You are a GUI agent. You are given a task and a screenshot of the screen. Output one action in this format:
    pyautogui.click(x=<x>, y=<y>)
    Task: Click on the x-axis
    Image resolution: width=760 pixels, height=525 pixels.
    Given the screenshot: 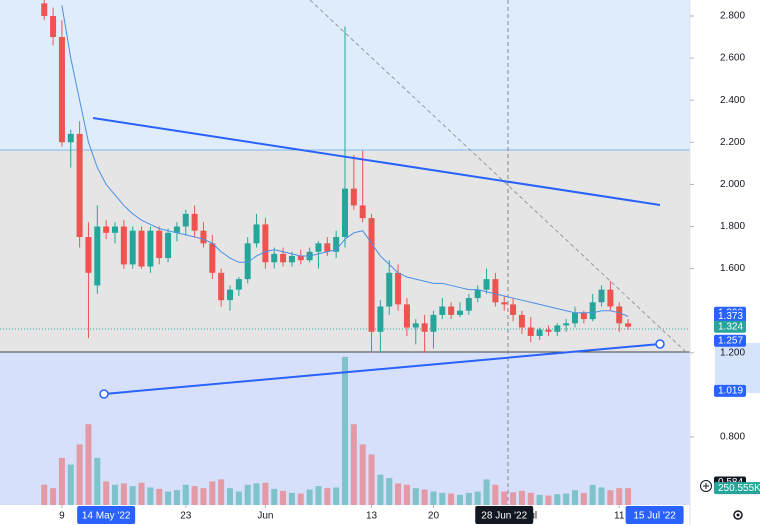 What is the action you would take?
    pyautogui.click(x=380, y=515)
    